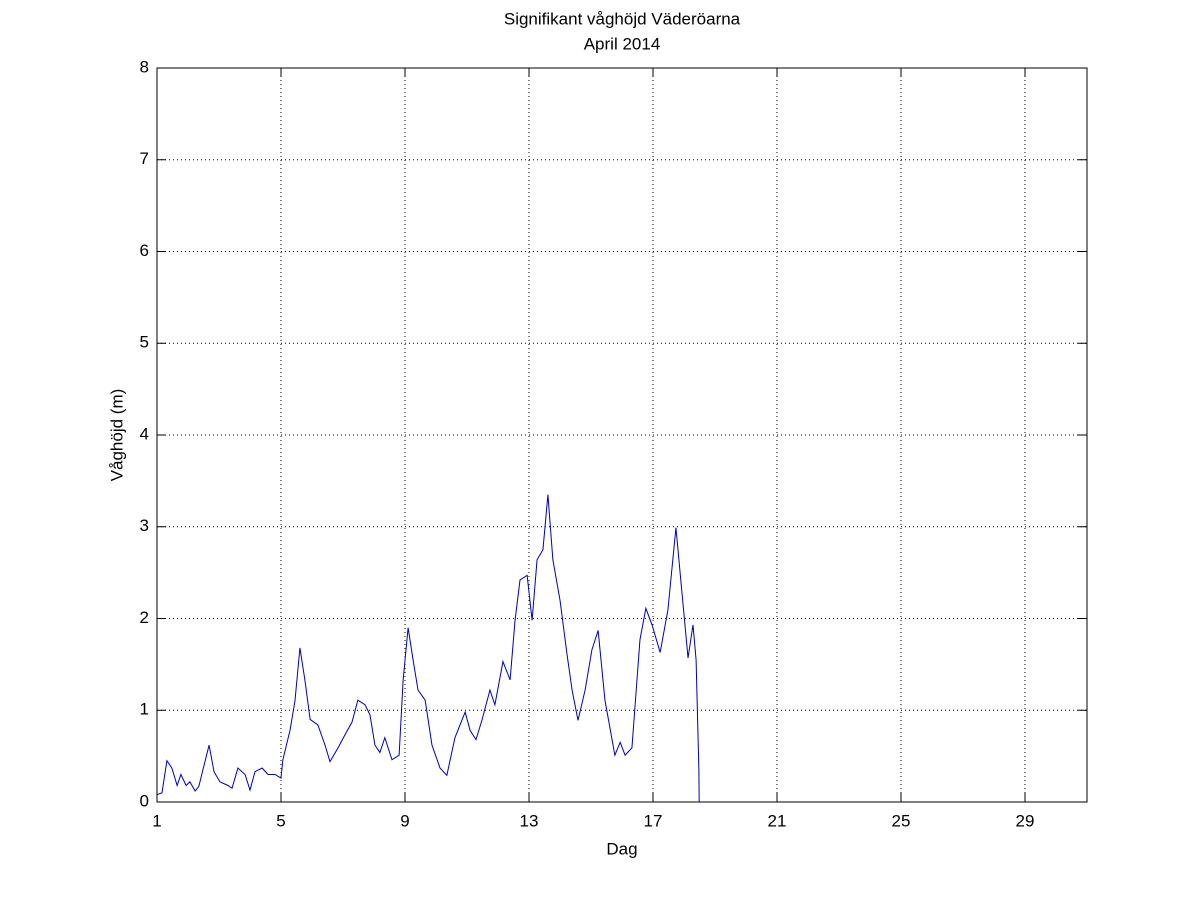  I want to click on y-tick-label: 7, so click(144, 158).